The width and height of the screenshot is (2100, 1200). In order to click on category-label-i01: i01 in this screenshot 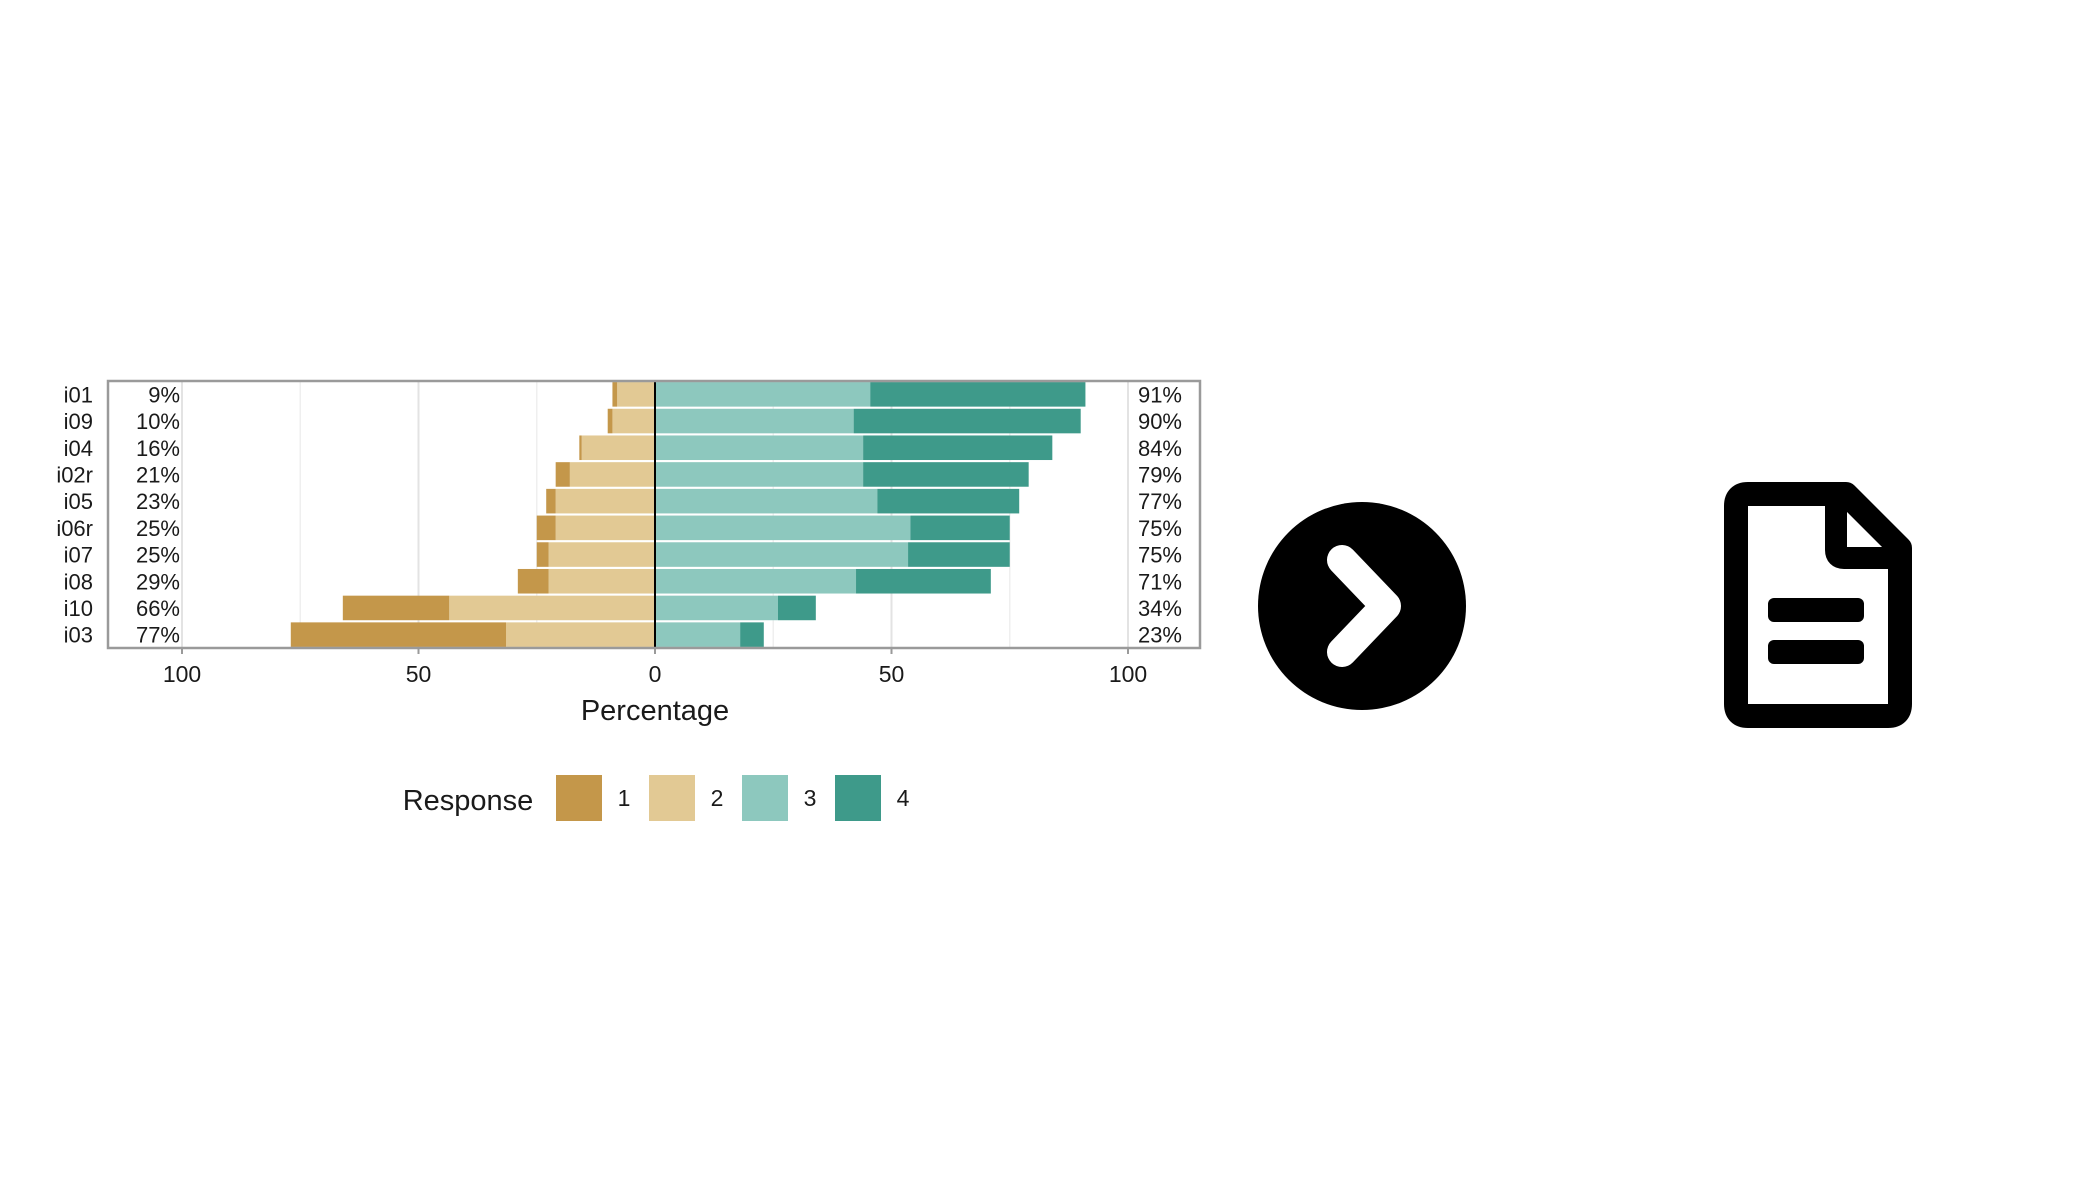, I will do `click(78, 394)`.